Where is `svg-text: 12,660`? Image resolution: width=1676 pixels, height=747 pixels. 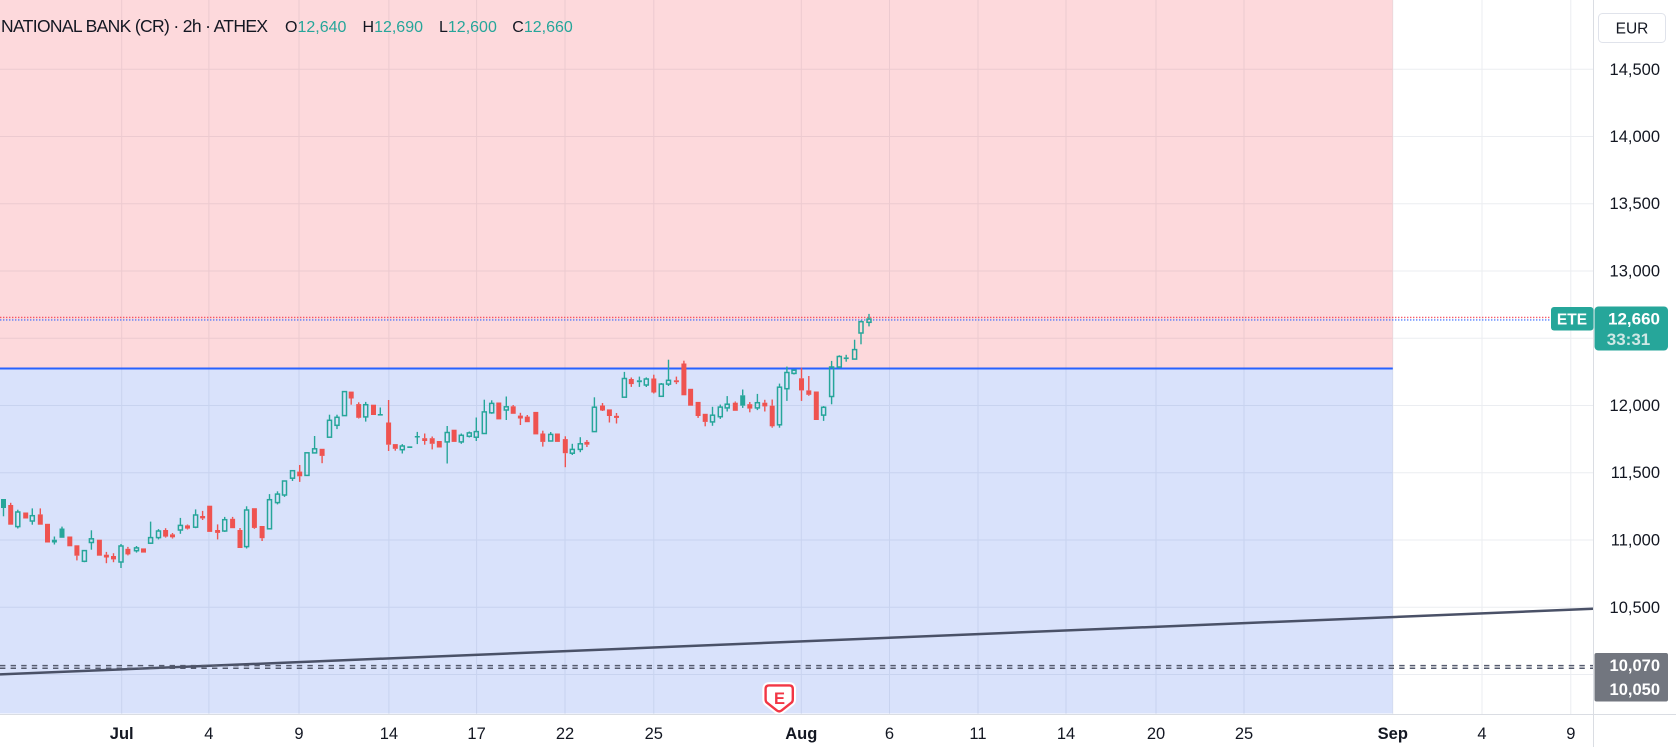
svg-text: 12,660 is located at coordinates (1634, 319).